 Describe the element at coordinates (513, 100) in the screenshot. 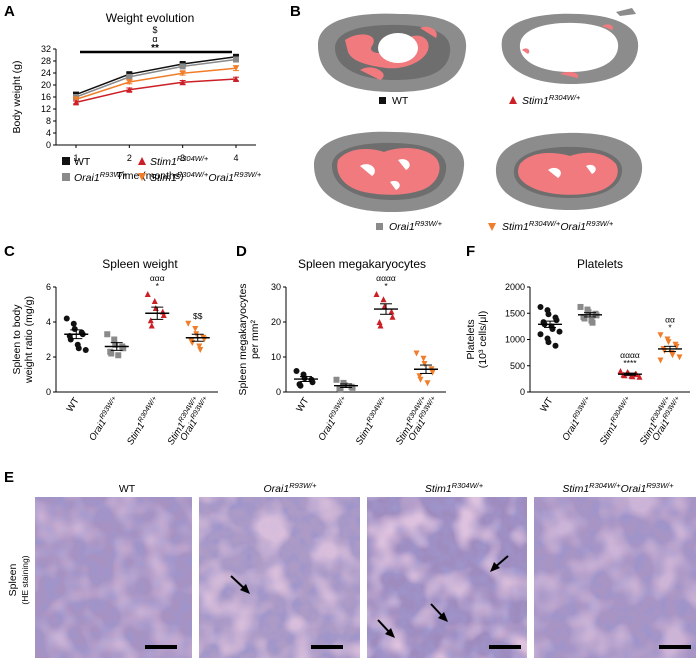

I see `b-stim-marker` at that location.